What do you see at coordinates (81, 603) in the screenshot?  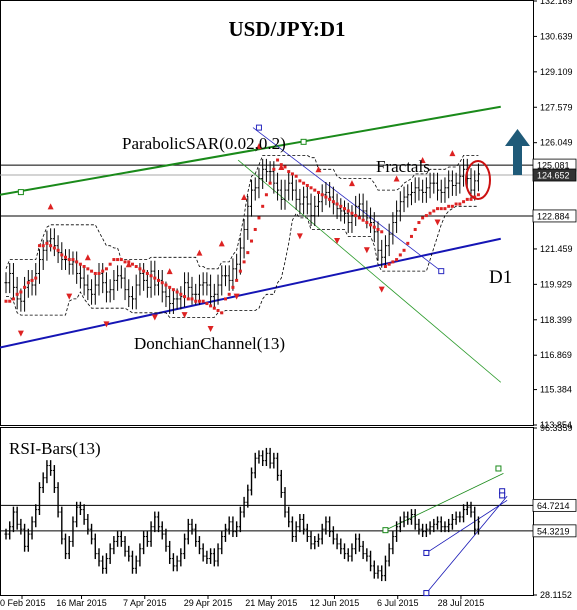 I see `x-tick-label: 16 Mar 2015` at bounding box center [81, 603].